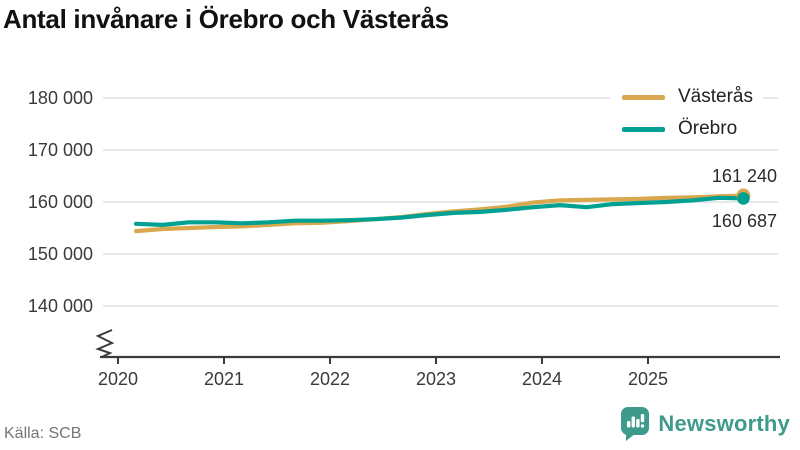  What do you see at coordinates (60, 254) in the screenshot?
I see `y-axis-tick-label: 150 000` at bounding box center [60, 254].